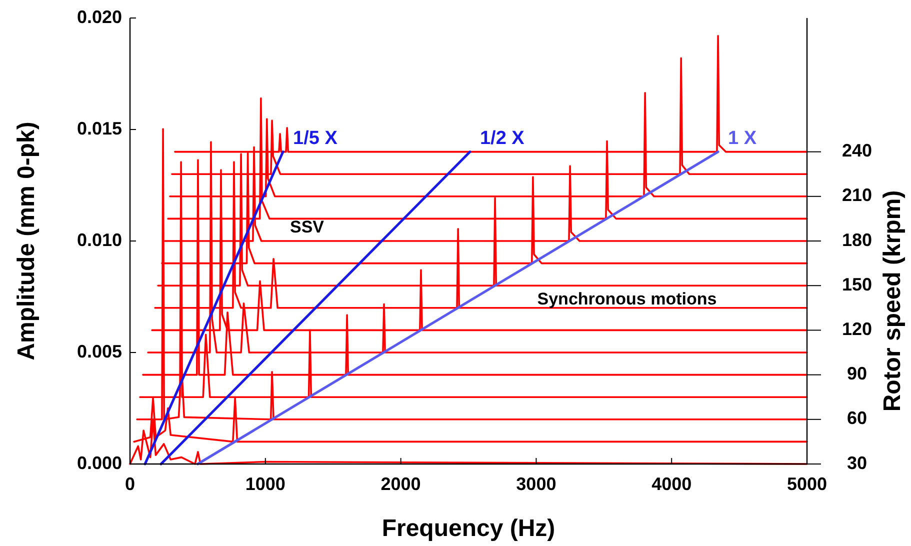  Describe the element at coordinates (857, 150) in the screenshot. I see `y2-tick-label: 240` at that location.